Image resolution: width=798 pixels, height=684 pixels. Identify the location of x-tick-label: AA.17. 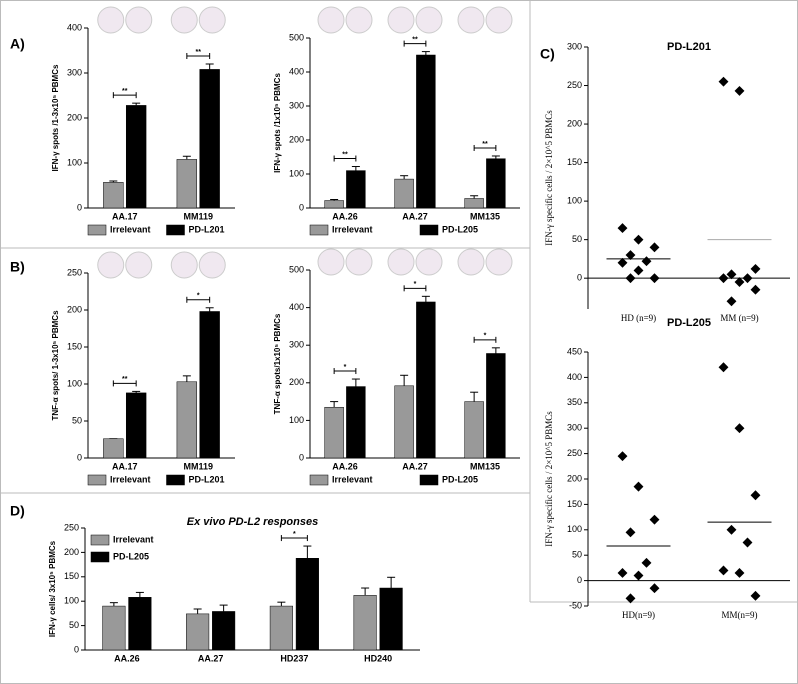
(125, 216).